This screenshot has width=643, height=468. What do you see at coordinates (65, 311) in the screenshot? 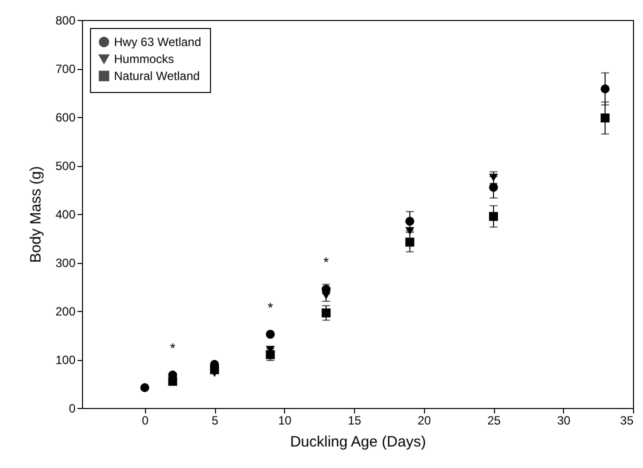
I see `y-tick-label: 200` at bounding box center [65, 311].